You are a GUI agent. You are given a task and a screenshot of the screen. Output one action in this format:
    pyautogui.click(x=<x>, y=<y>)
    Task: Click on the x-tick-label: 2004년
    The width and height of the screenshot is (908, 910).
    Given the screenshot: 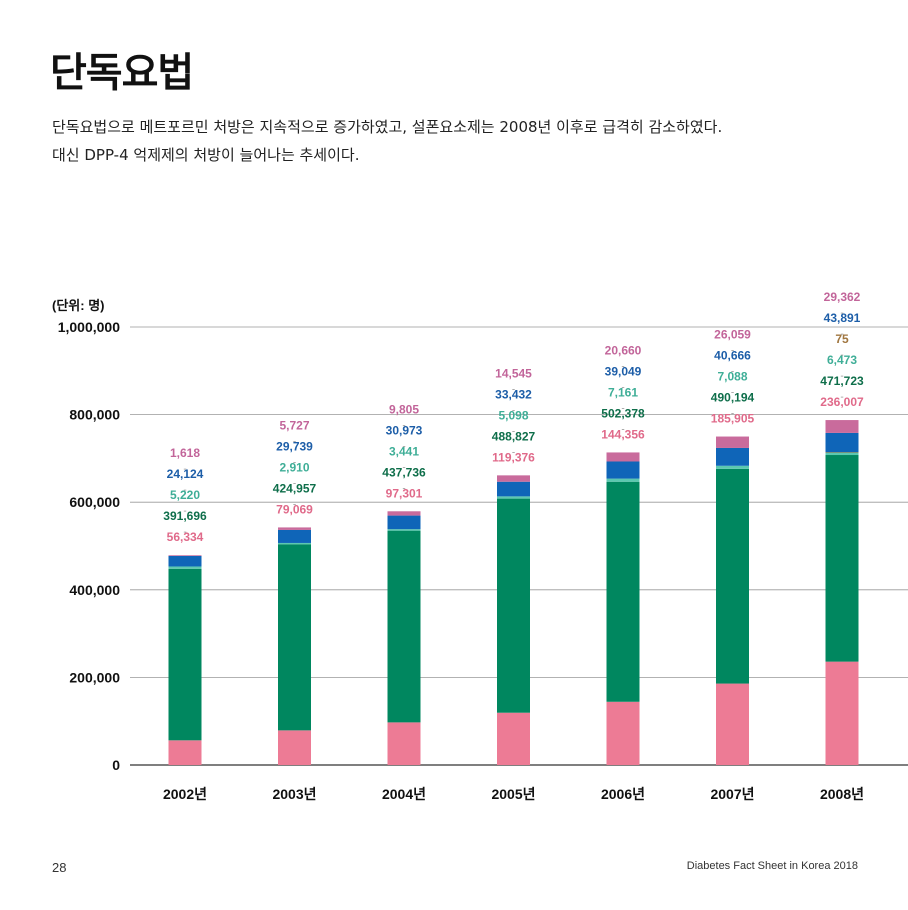 What is the action you would take?
    pyautogui.click(x=404, y=794)
    